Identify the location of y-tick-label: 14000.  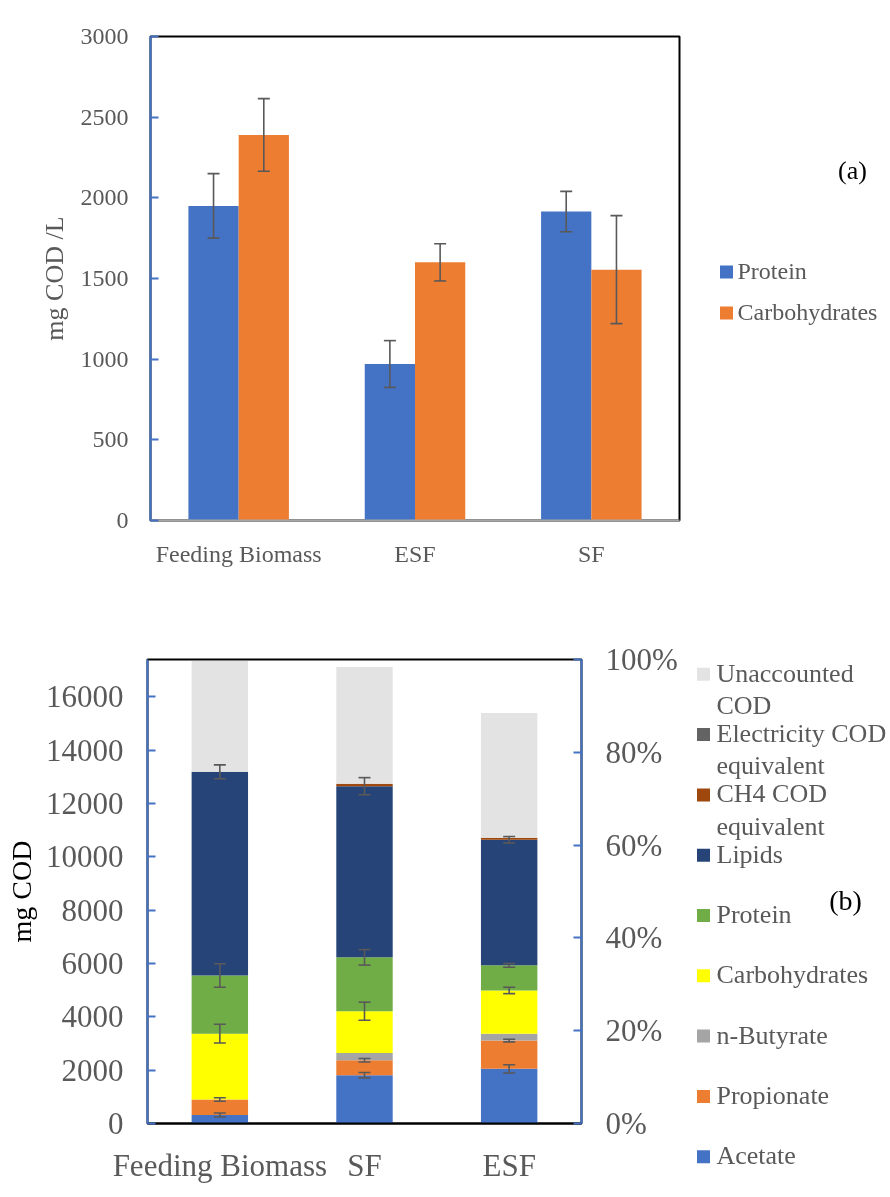
(85, 750).